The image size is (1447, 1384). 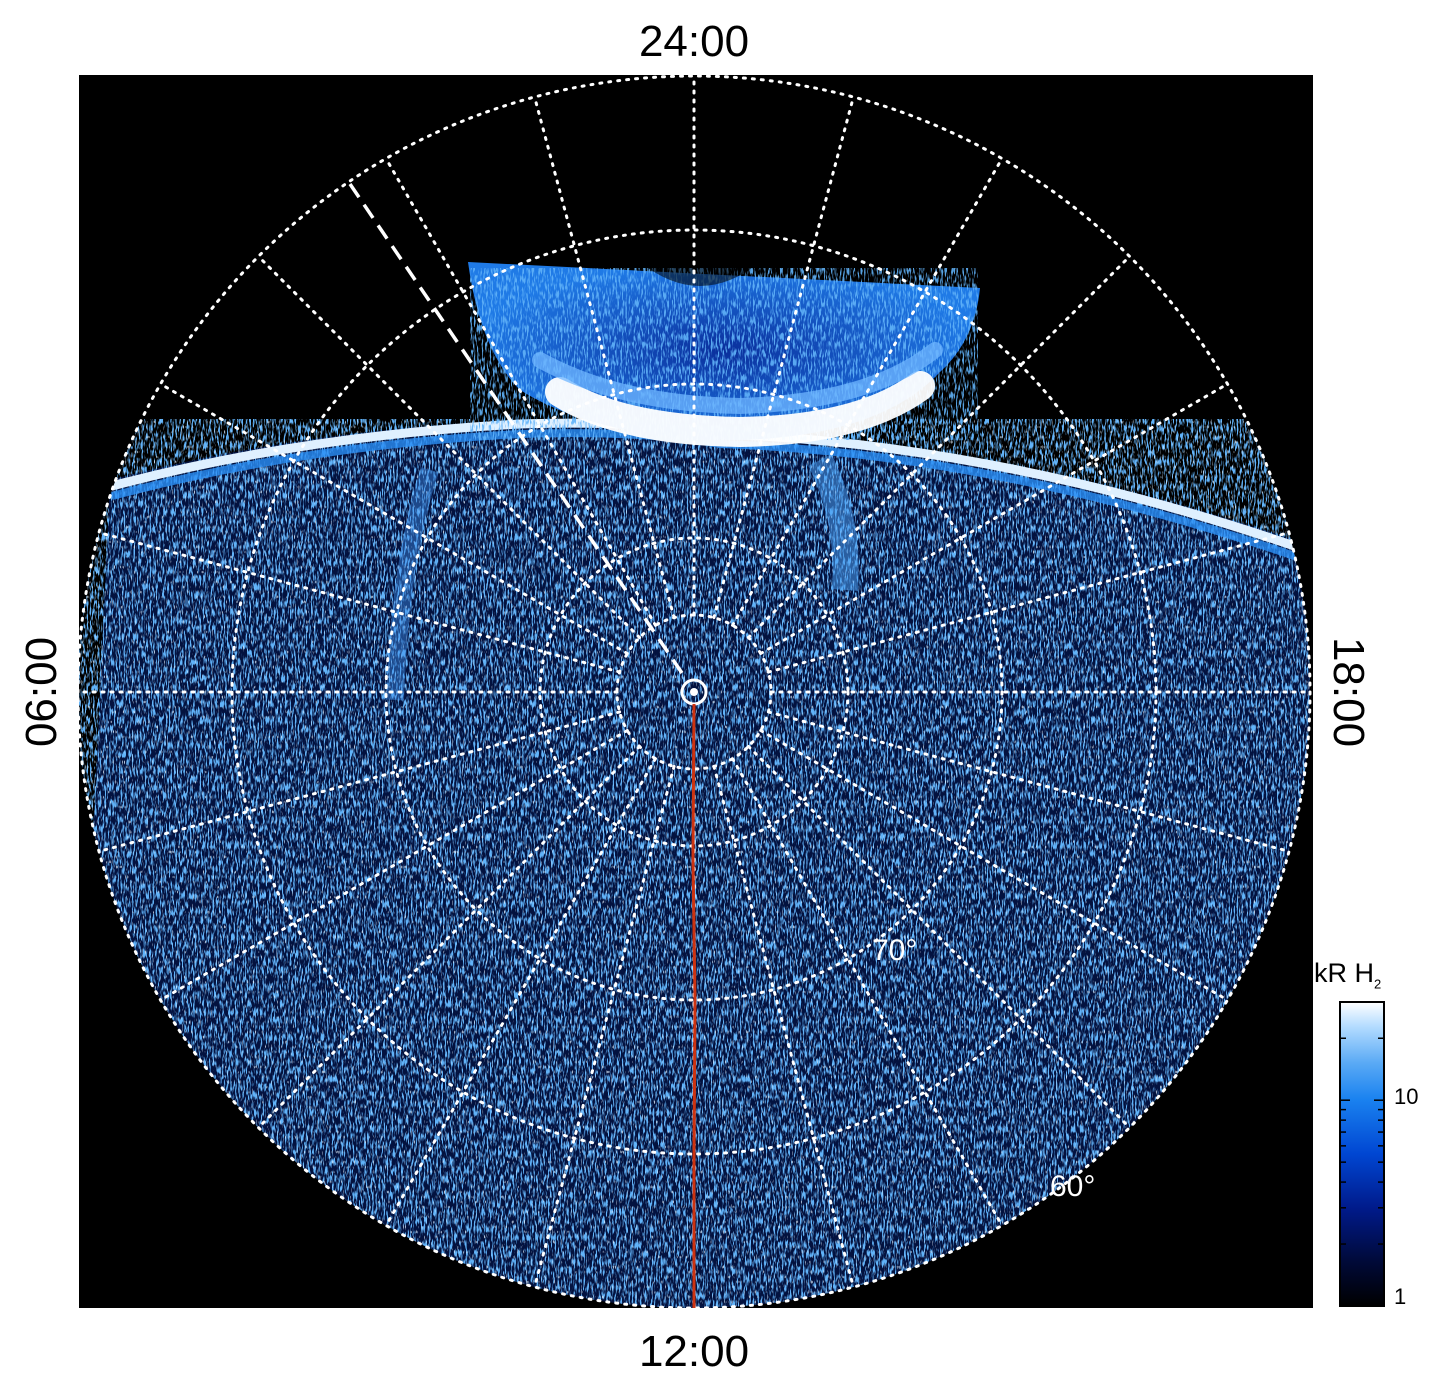 What do you see at coordinates (1406, 1096) in the screenshot?
I see `colorbar-tick-10: 10` at bounding box center [1406, 1096].